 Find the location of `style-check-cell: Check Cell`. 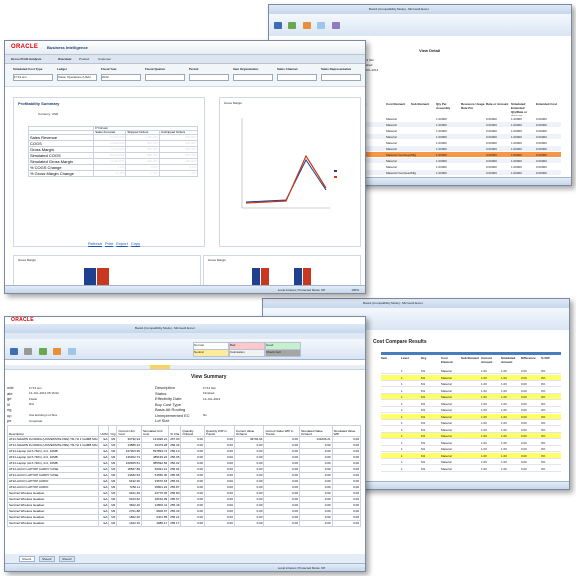

style-check-cell: Check Cell is located at coordinates (283, 353).